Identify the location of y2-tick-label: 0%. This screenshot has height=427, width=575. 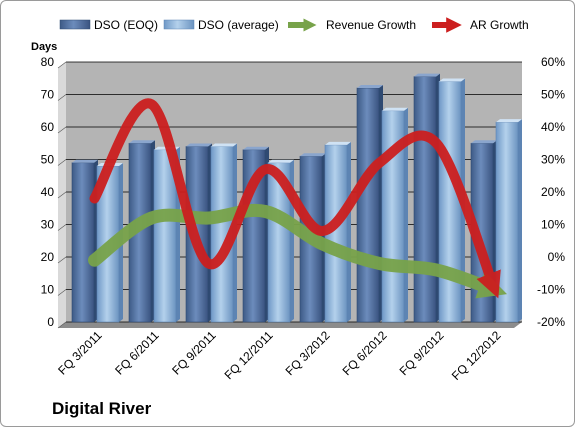
(557, 257).